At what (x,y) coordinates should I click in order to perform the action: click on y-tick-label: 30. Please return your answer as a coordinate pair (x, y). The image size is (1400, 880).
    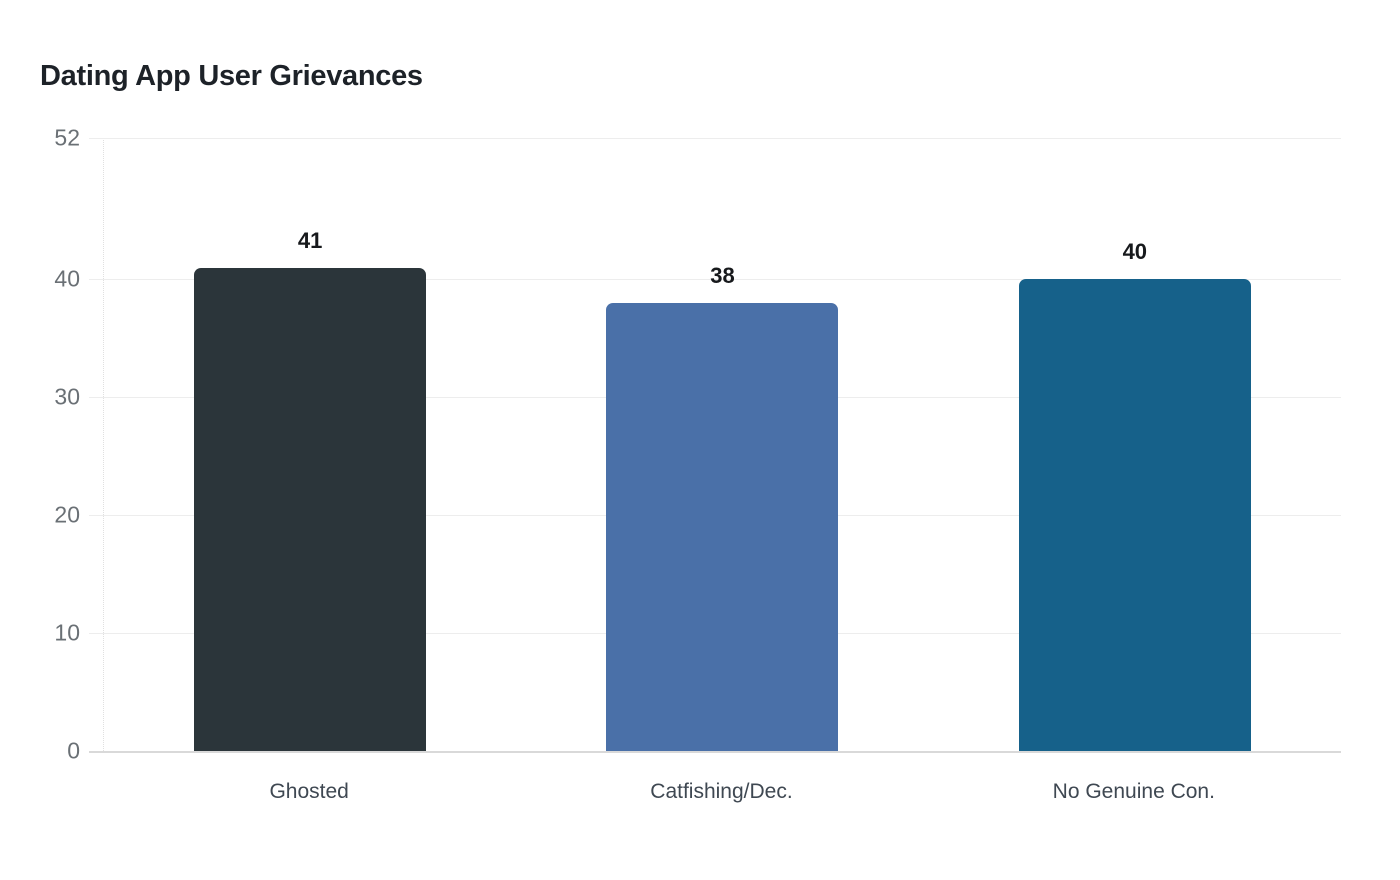
    Looking at the image, I should click on (67, 396).